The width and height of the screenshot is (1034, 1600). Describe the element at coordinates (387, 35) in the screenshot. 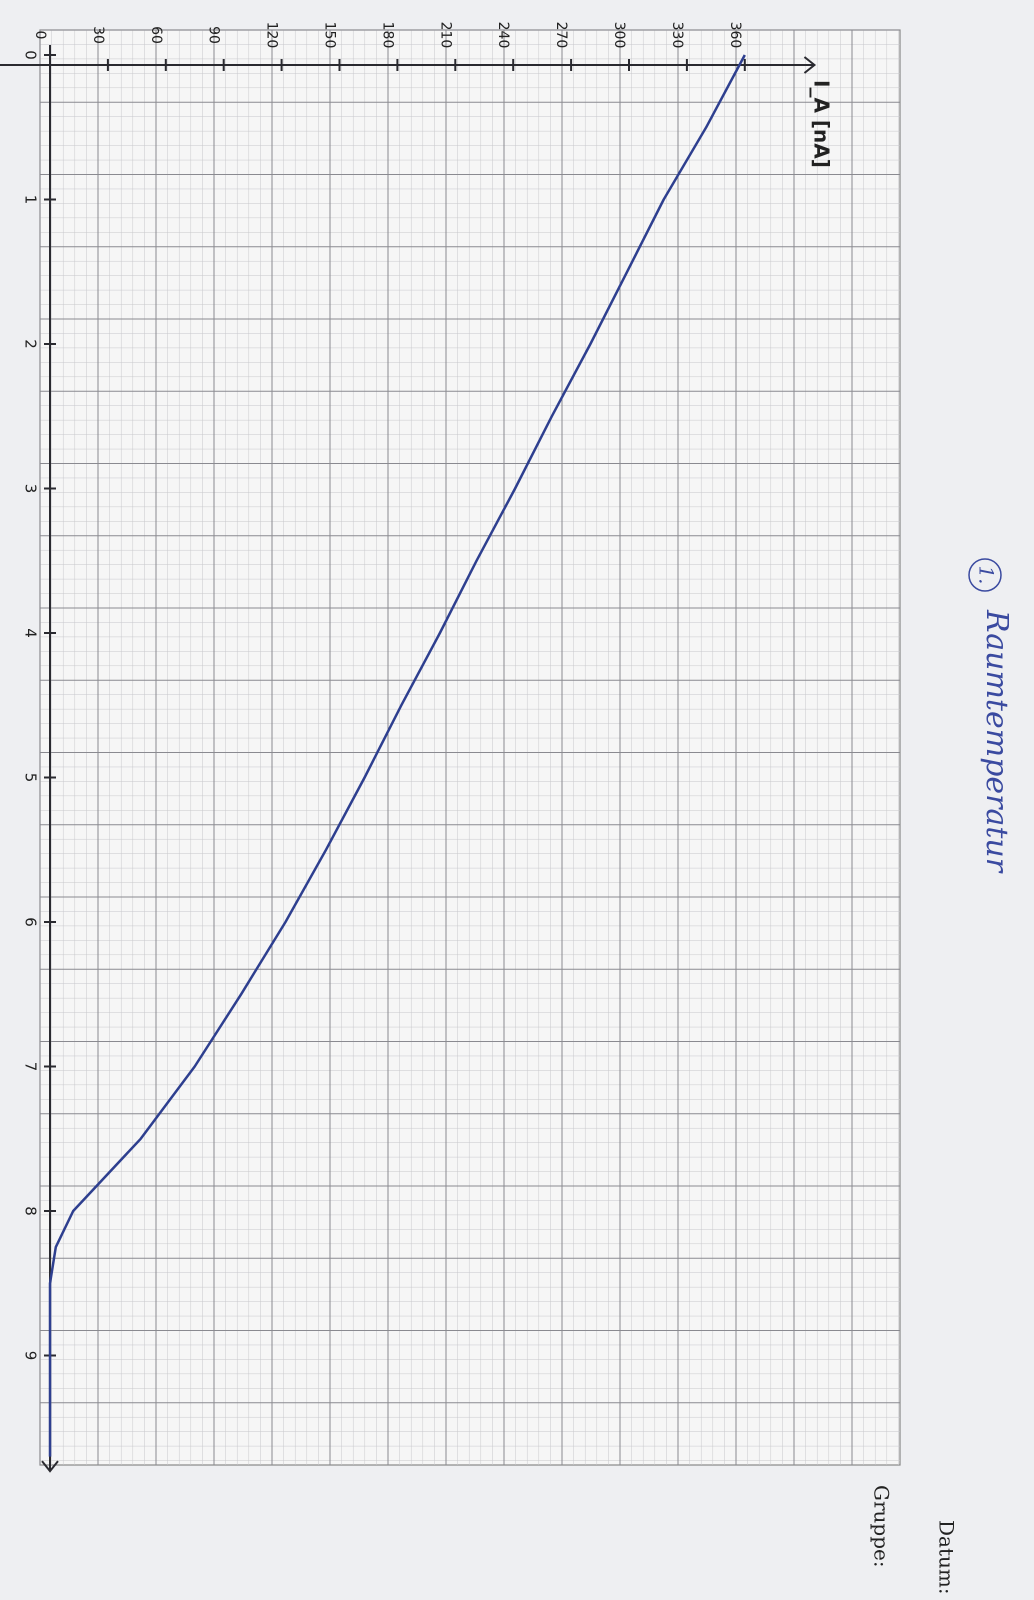

I see `y-tick-label: 180` at that location.